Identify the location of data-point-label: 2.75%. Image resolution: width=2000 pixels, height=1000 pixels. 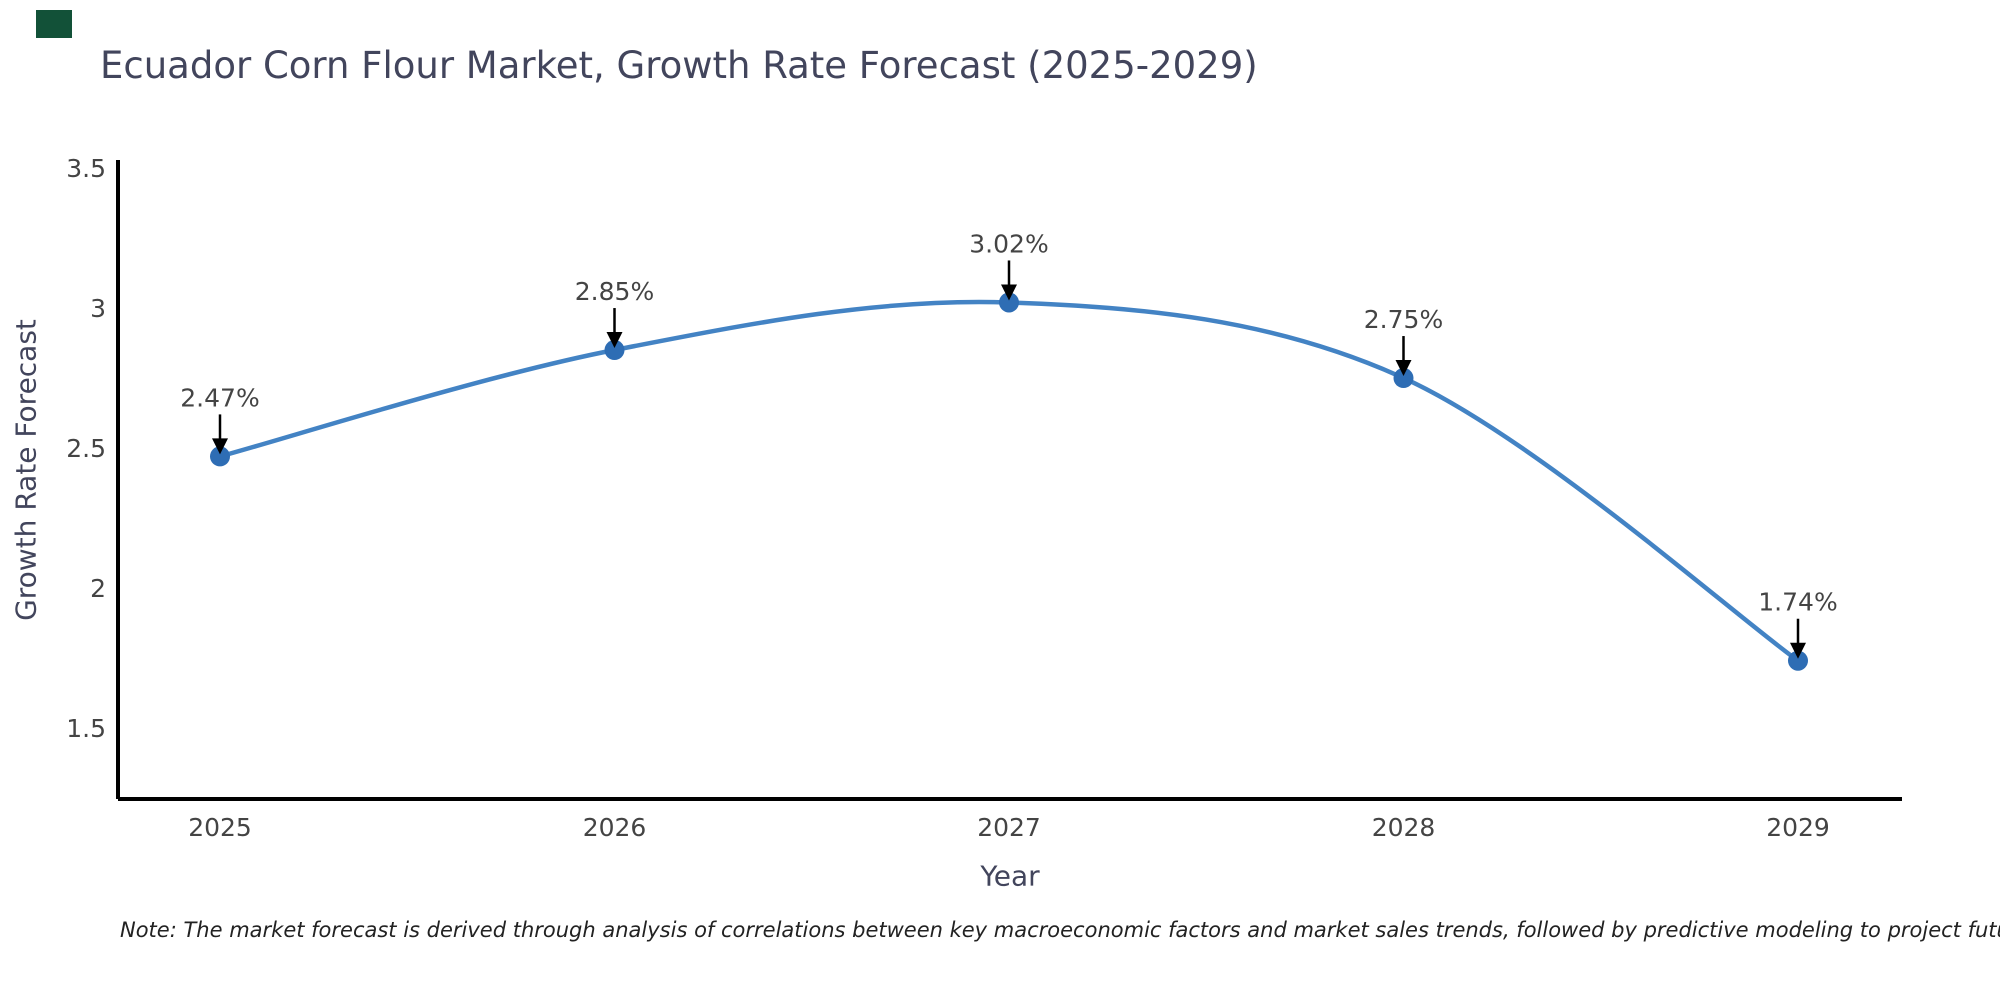
(1403, 319).